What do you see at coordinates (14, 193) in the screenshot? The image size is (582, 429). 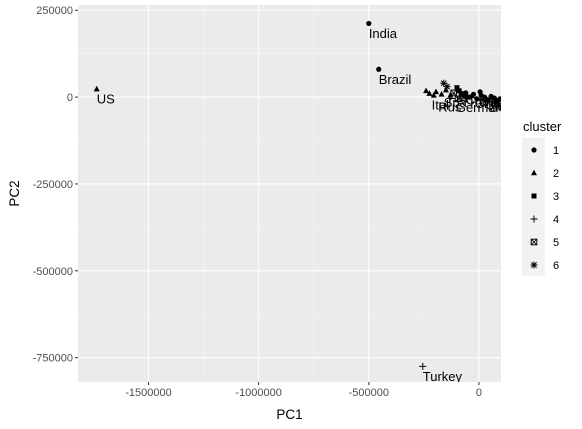 I see `y-axis-title: PC2` at bounding box center [14, 193].